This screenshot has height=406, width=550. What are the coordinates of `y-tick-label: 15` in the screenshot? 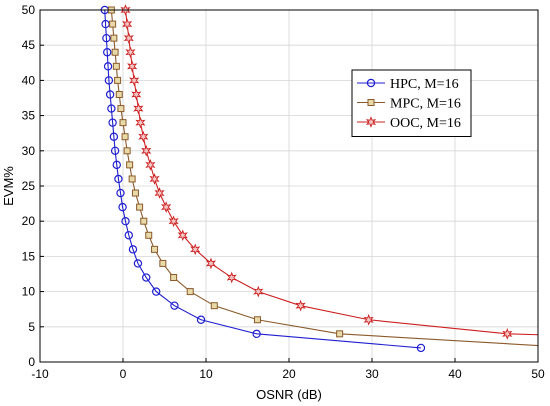 It's located at (29, 256).